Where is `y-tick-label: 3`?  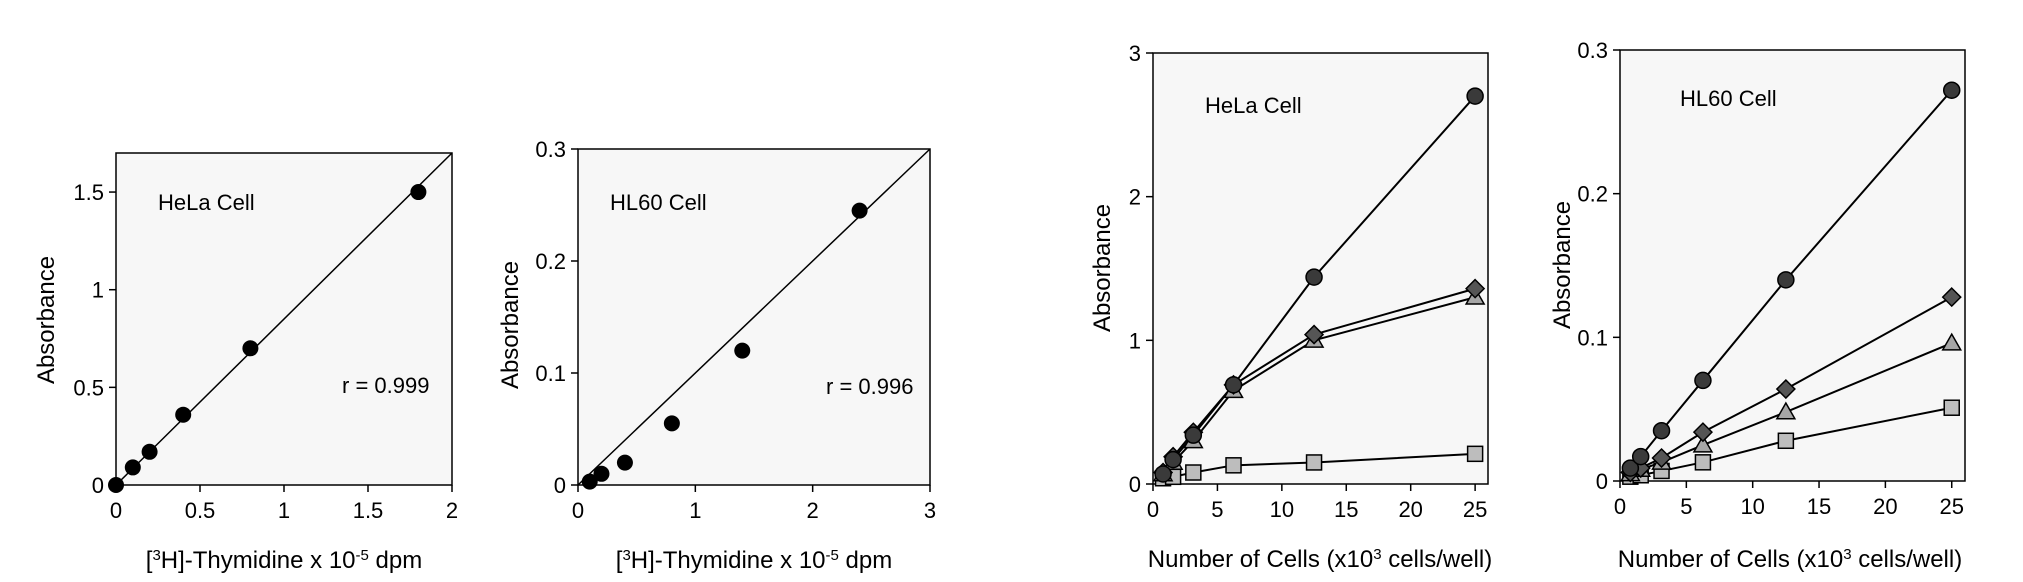 y-tick-label: 3 is located at coordinates (1135, 53).